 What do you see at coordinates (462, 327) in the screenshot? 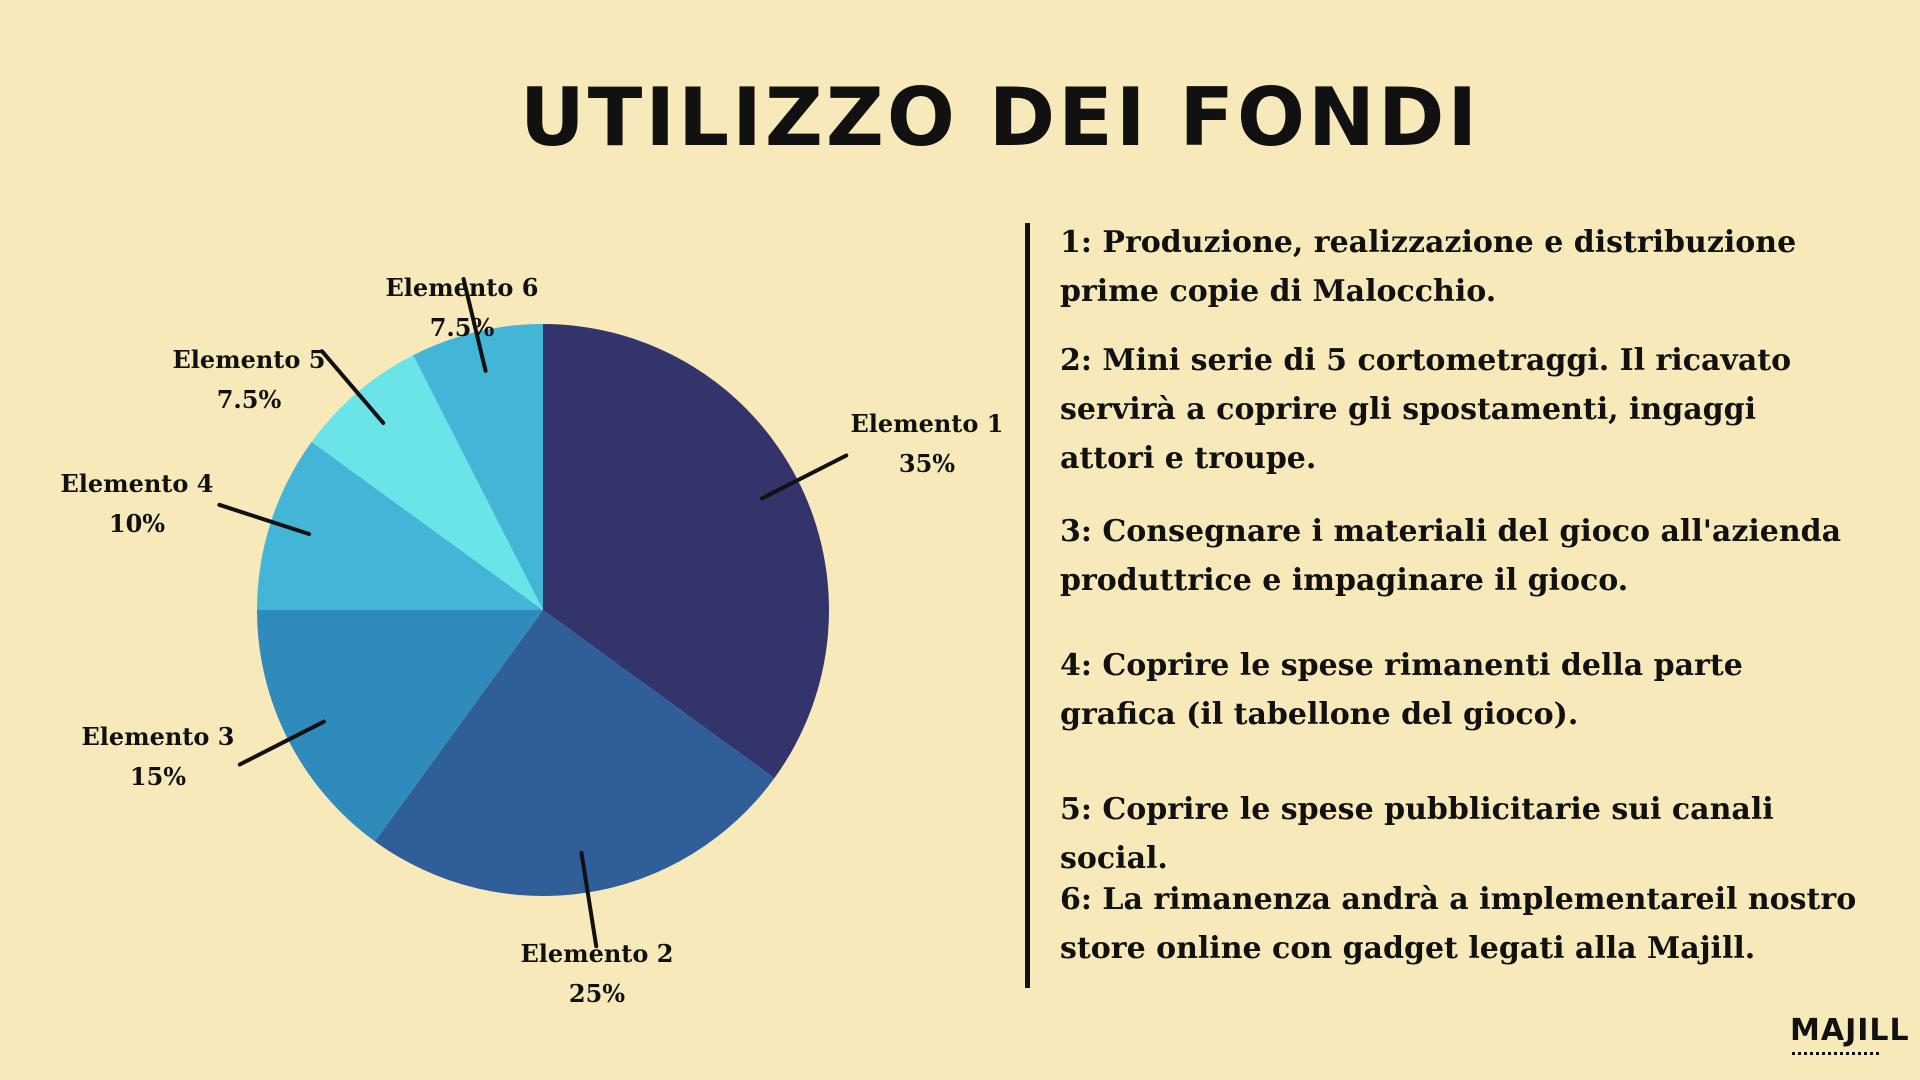
I see `slice-value-6: 7.5%` at bounding box center [462, 327].